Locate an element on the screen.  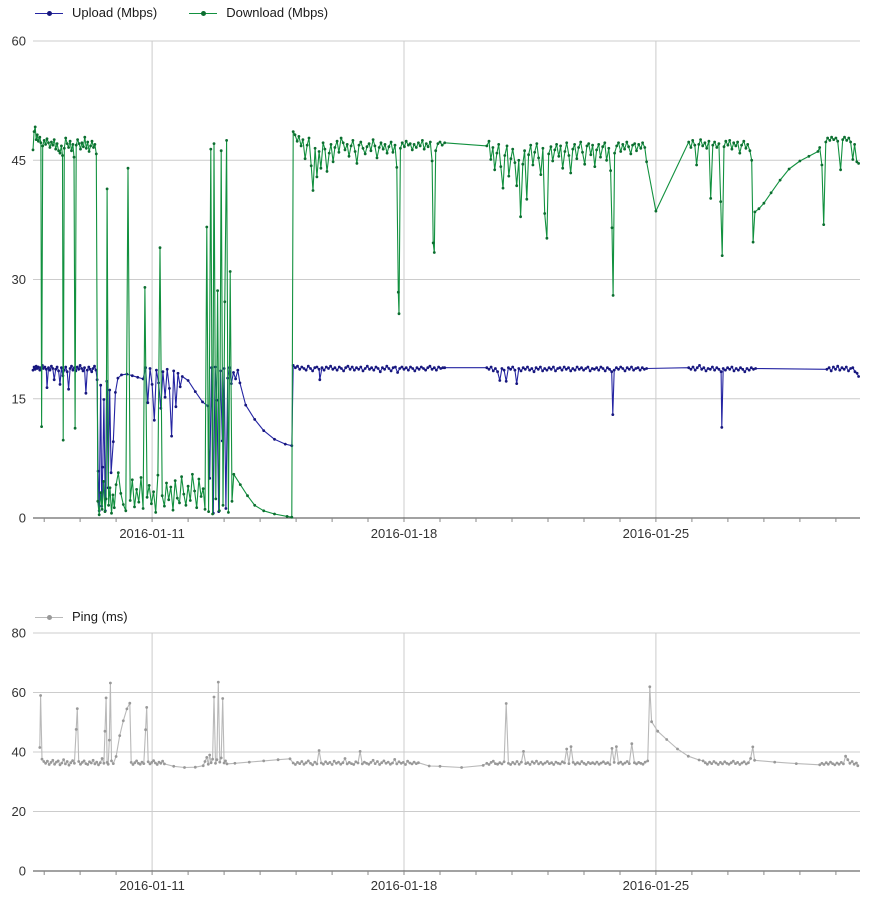
legend-ping: Ping (ms) is located at coordinates (81, 617).